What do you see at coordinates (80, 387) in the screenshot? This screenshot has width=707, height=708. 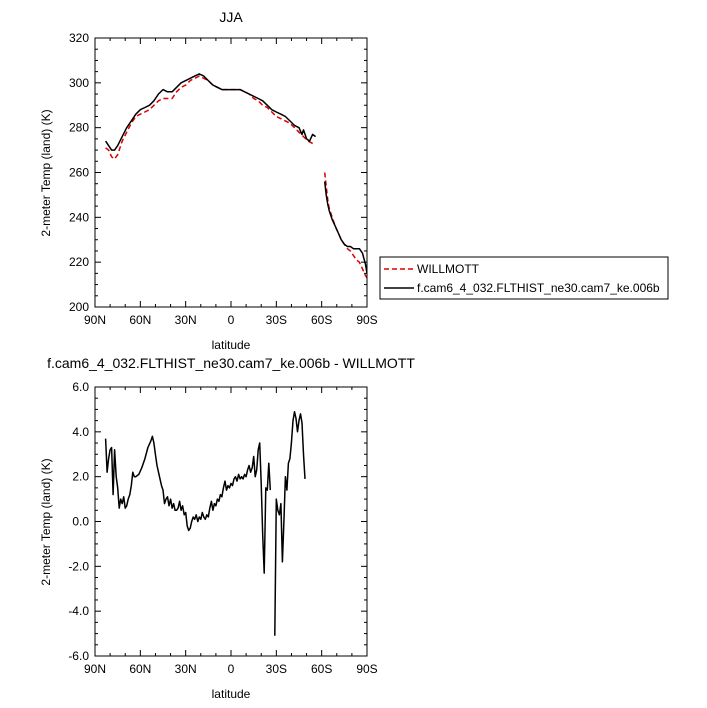 I see `y-tick-label: 6.0` at bounding box center [80, 387].